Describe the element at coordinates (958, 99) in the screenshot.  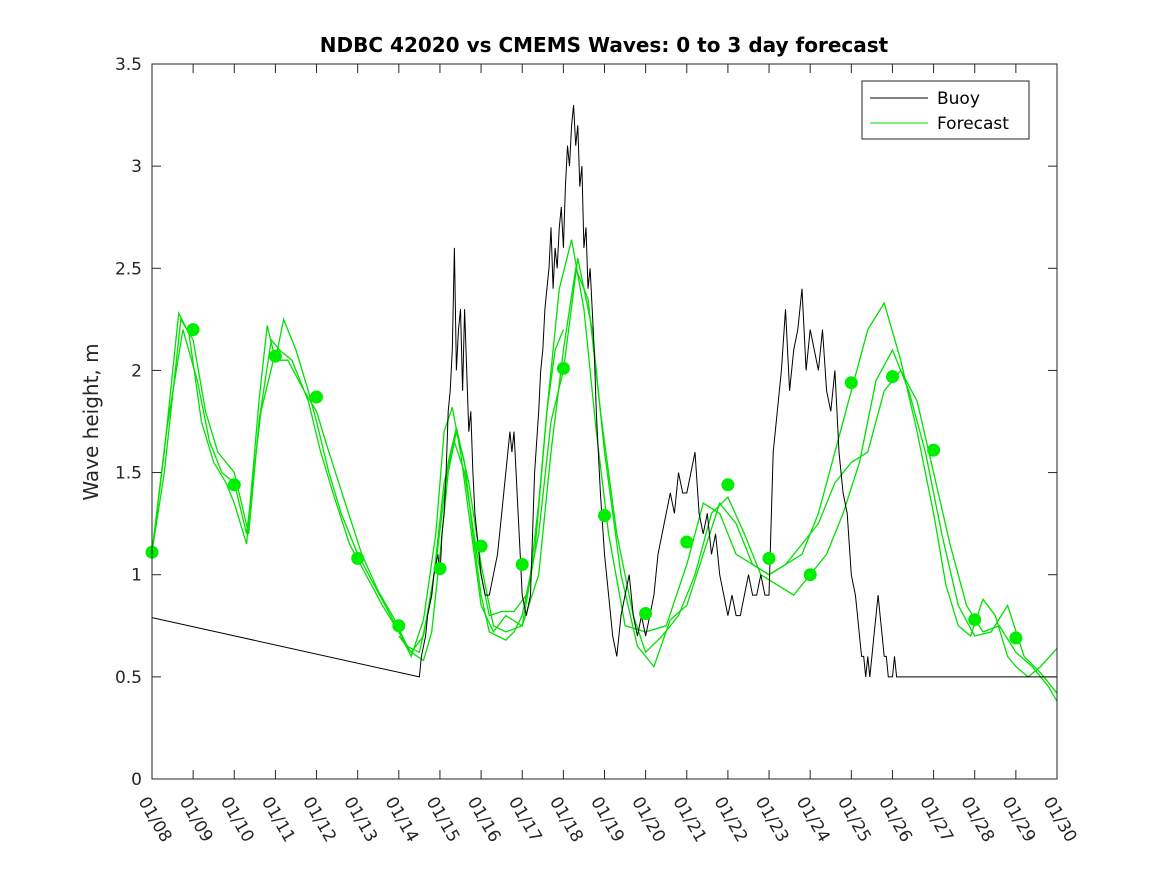
I see `legend-buoy-label: Buoy` at that location.